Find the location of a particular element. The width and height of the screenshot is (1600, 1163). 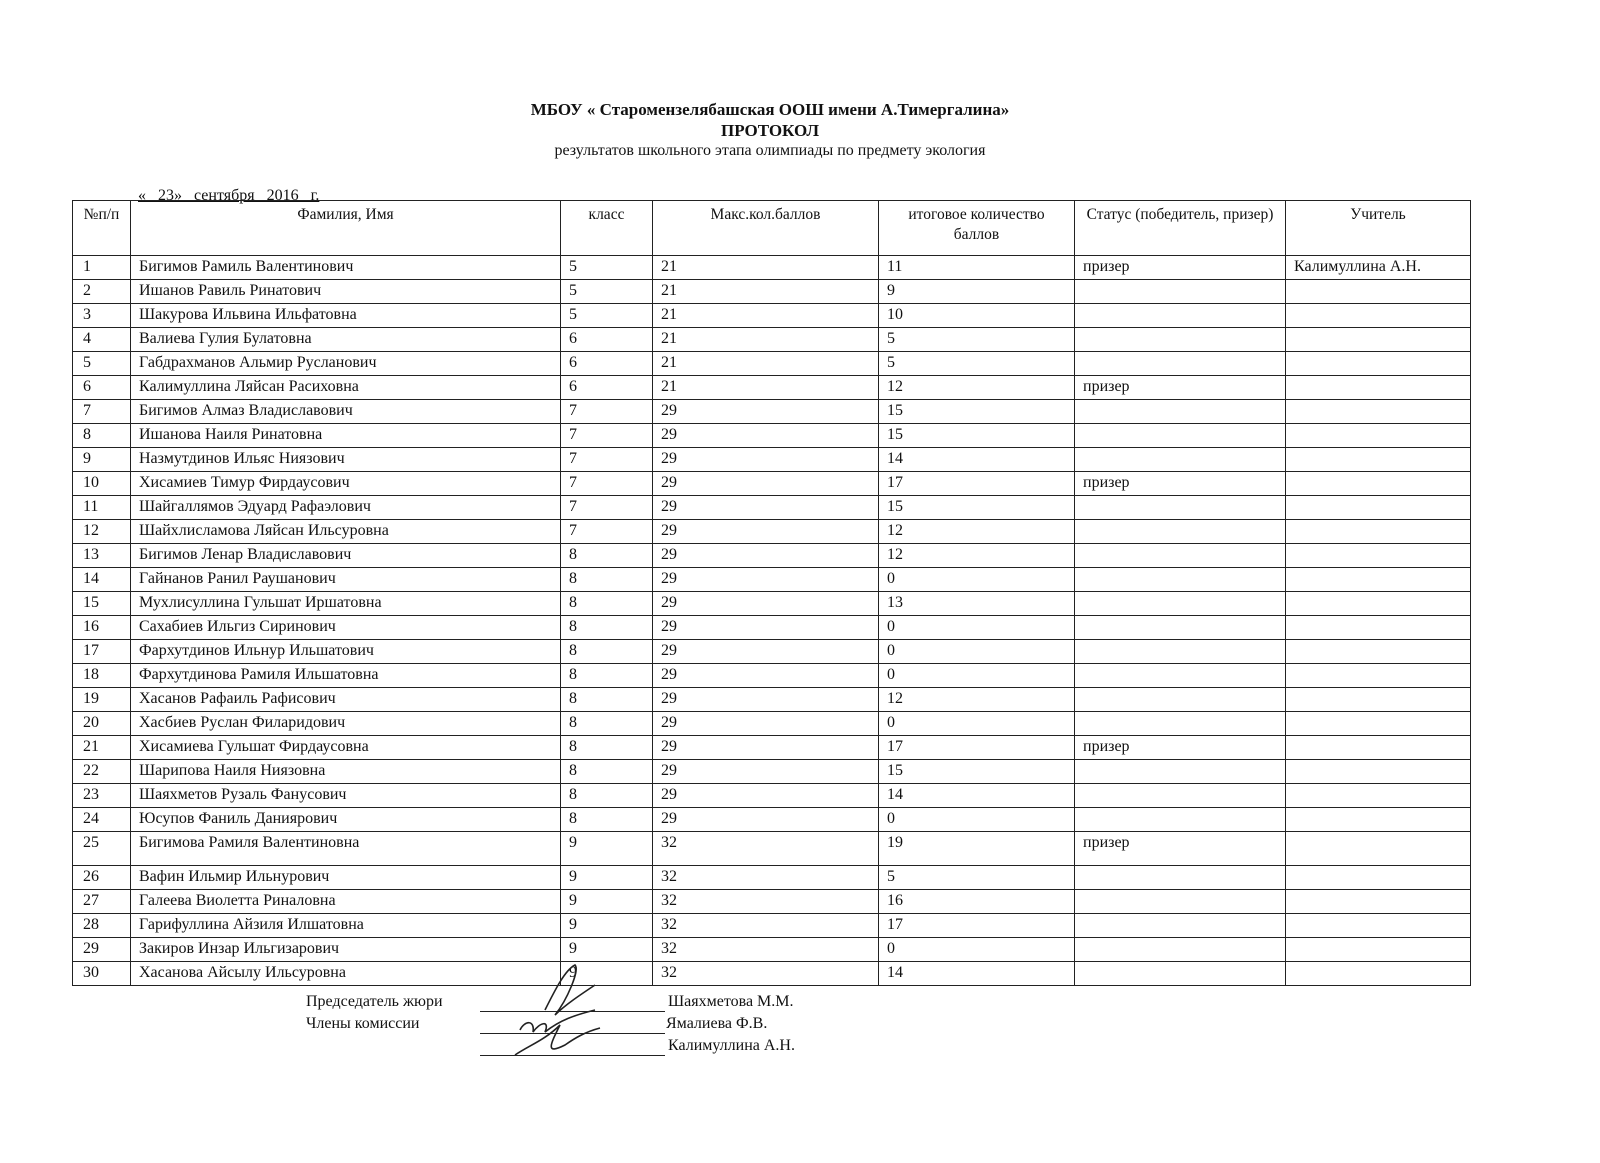

col-header-class: класс is located at coordinates (606, 228).